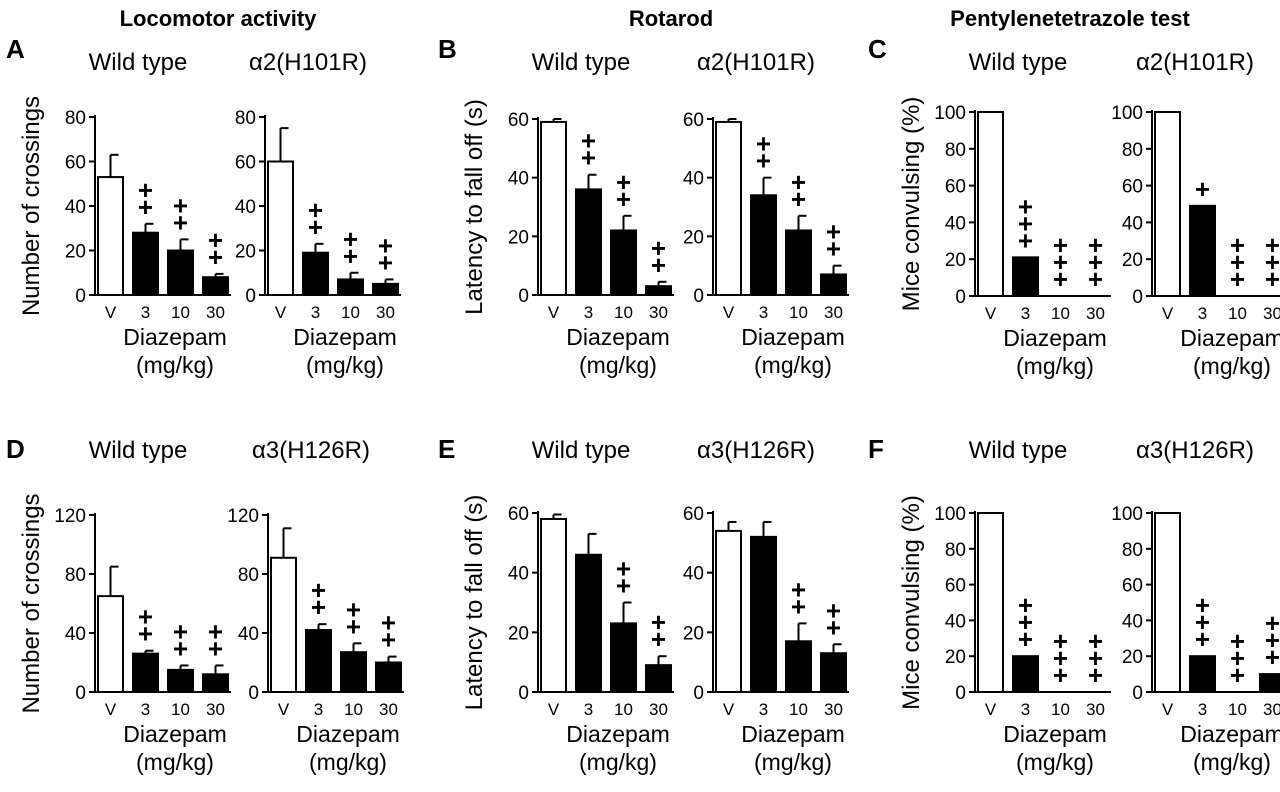 The width and height of the screenshot is (1280, 792). What do you see at coordinates (671, 18) in the screenshot?
I see `section-title-rotarod: Rotarod` at bounding box center [671, 18].